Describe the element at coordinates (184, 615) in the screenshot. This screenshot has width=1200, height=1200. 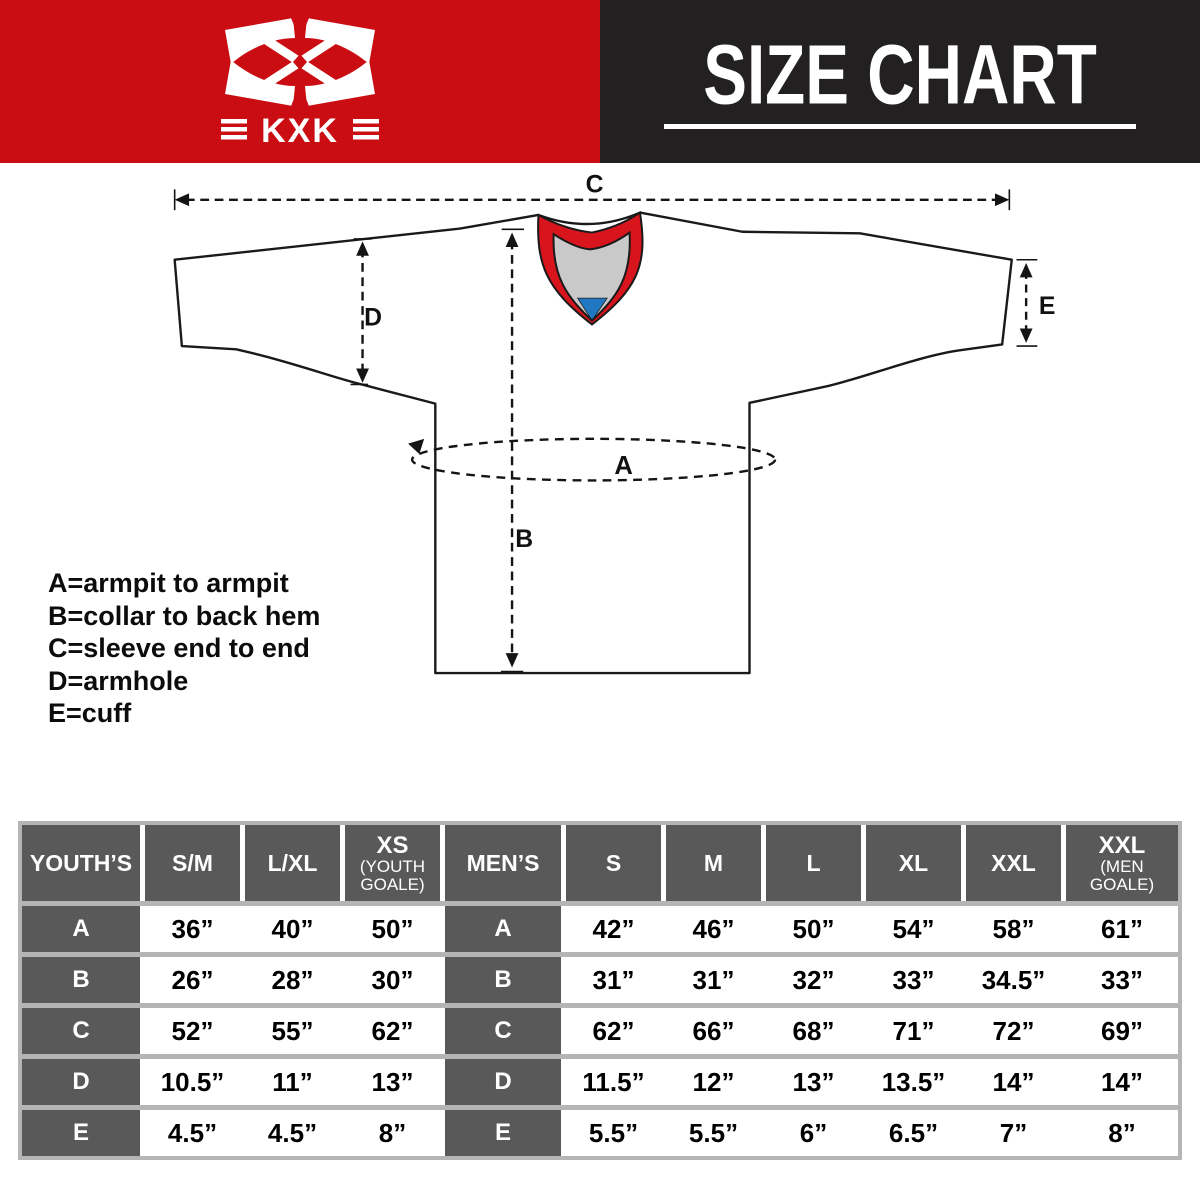
I see `legend-line-b: B=collar to back hem` at that location.